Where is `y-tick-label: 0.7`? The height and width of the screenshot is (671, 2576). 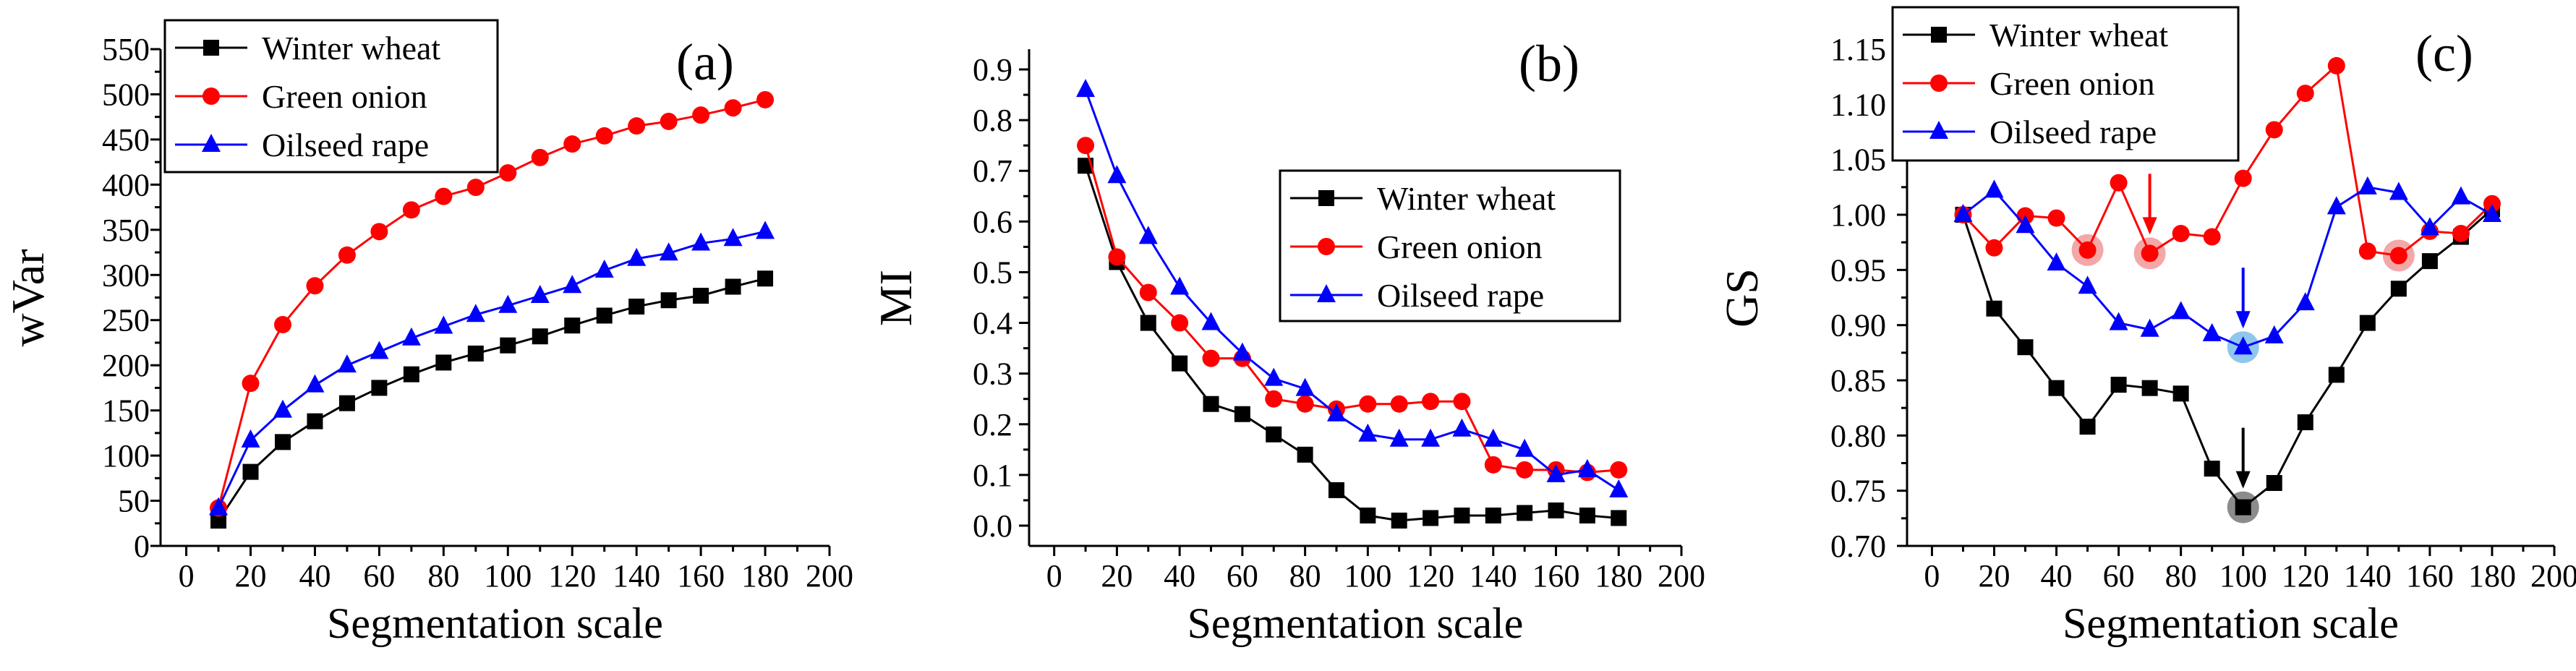 y-tick-label: 0.7 is located at coordinates (993, 171).